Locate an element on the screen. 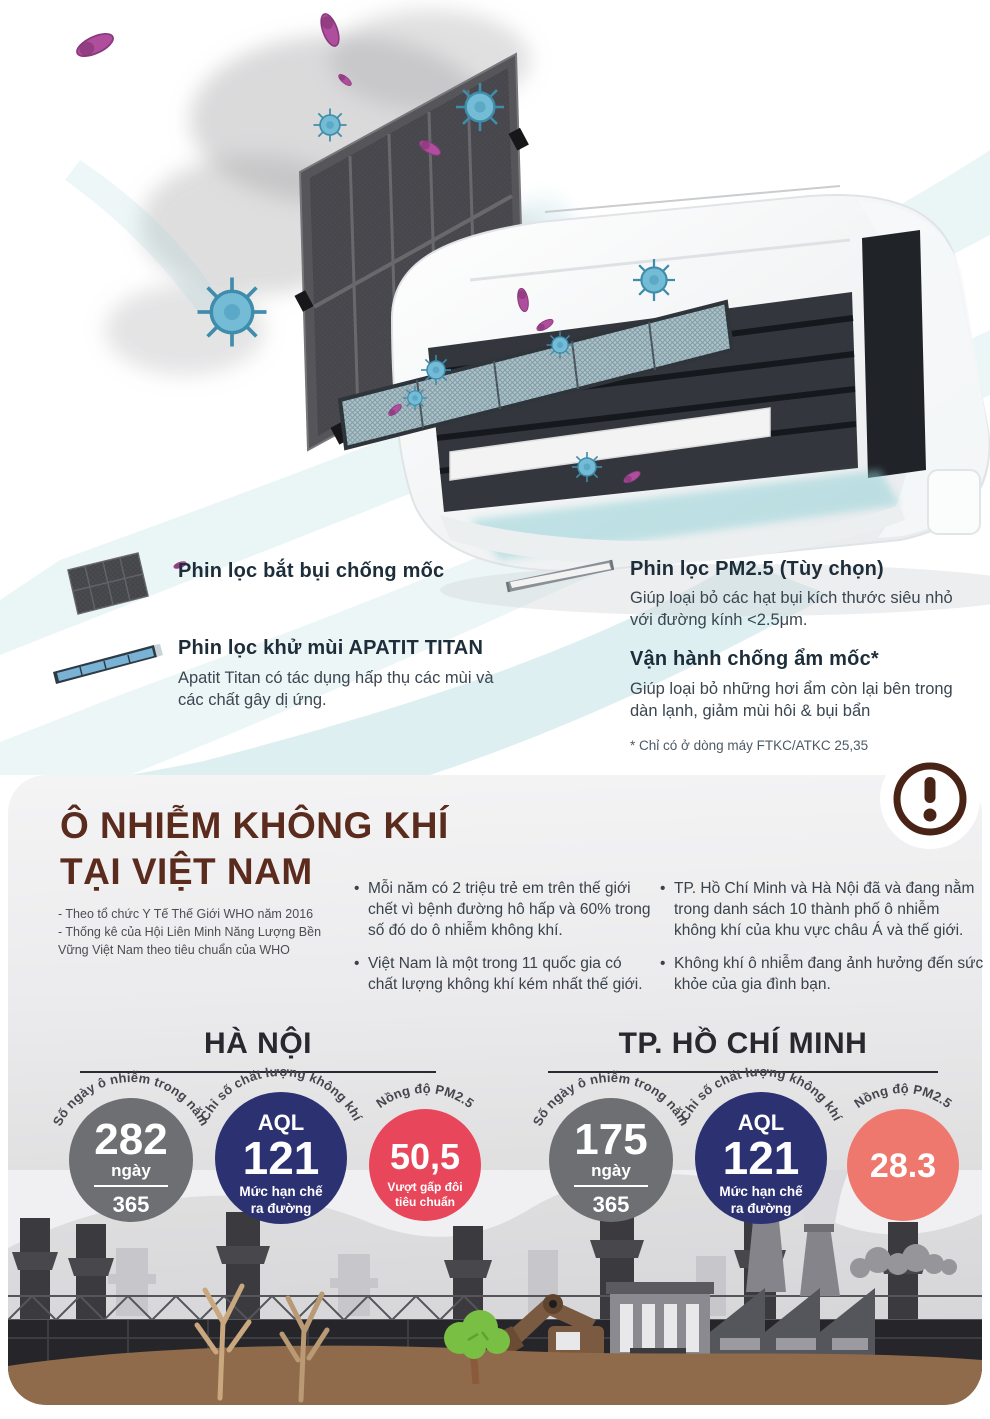 This screenshot has width=990, height=1419. background-chimneys is located at coordinates (417, 1282).